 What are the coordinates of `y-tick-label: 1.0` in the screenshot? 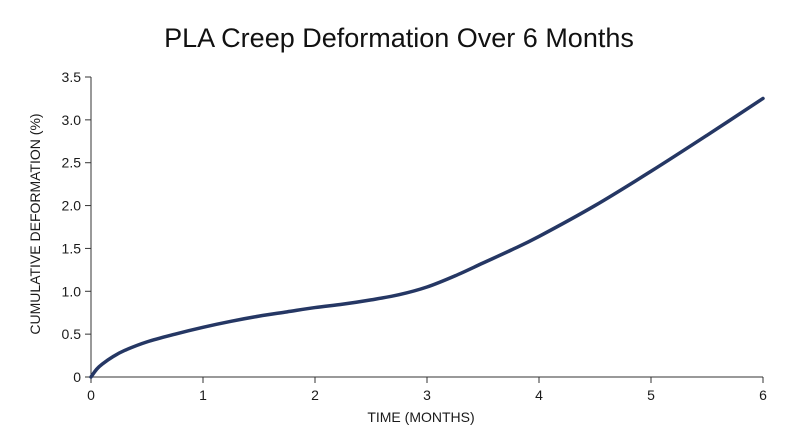 It's located at (72, 291).